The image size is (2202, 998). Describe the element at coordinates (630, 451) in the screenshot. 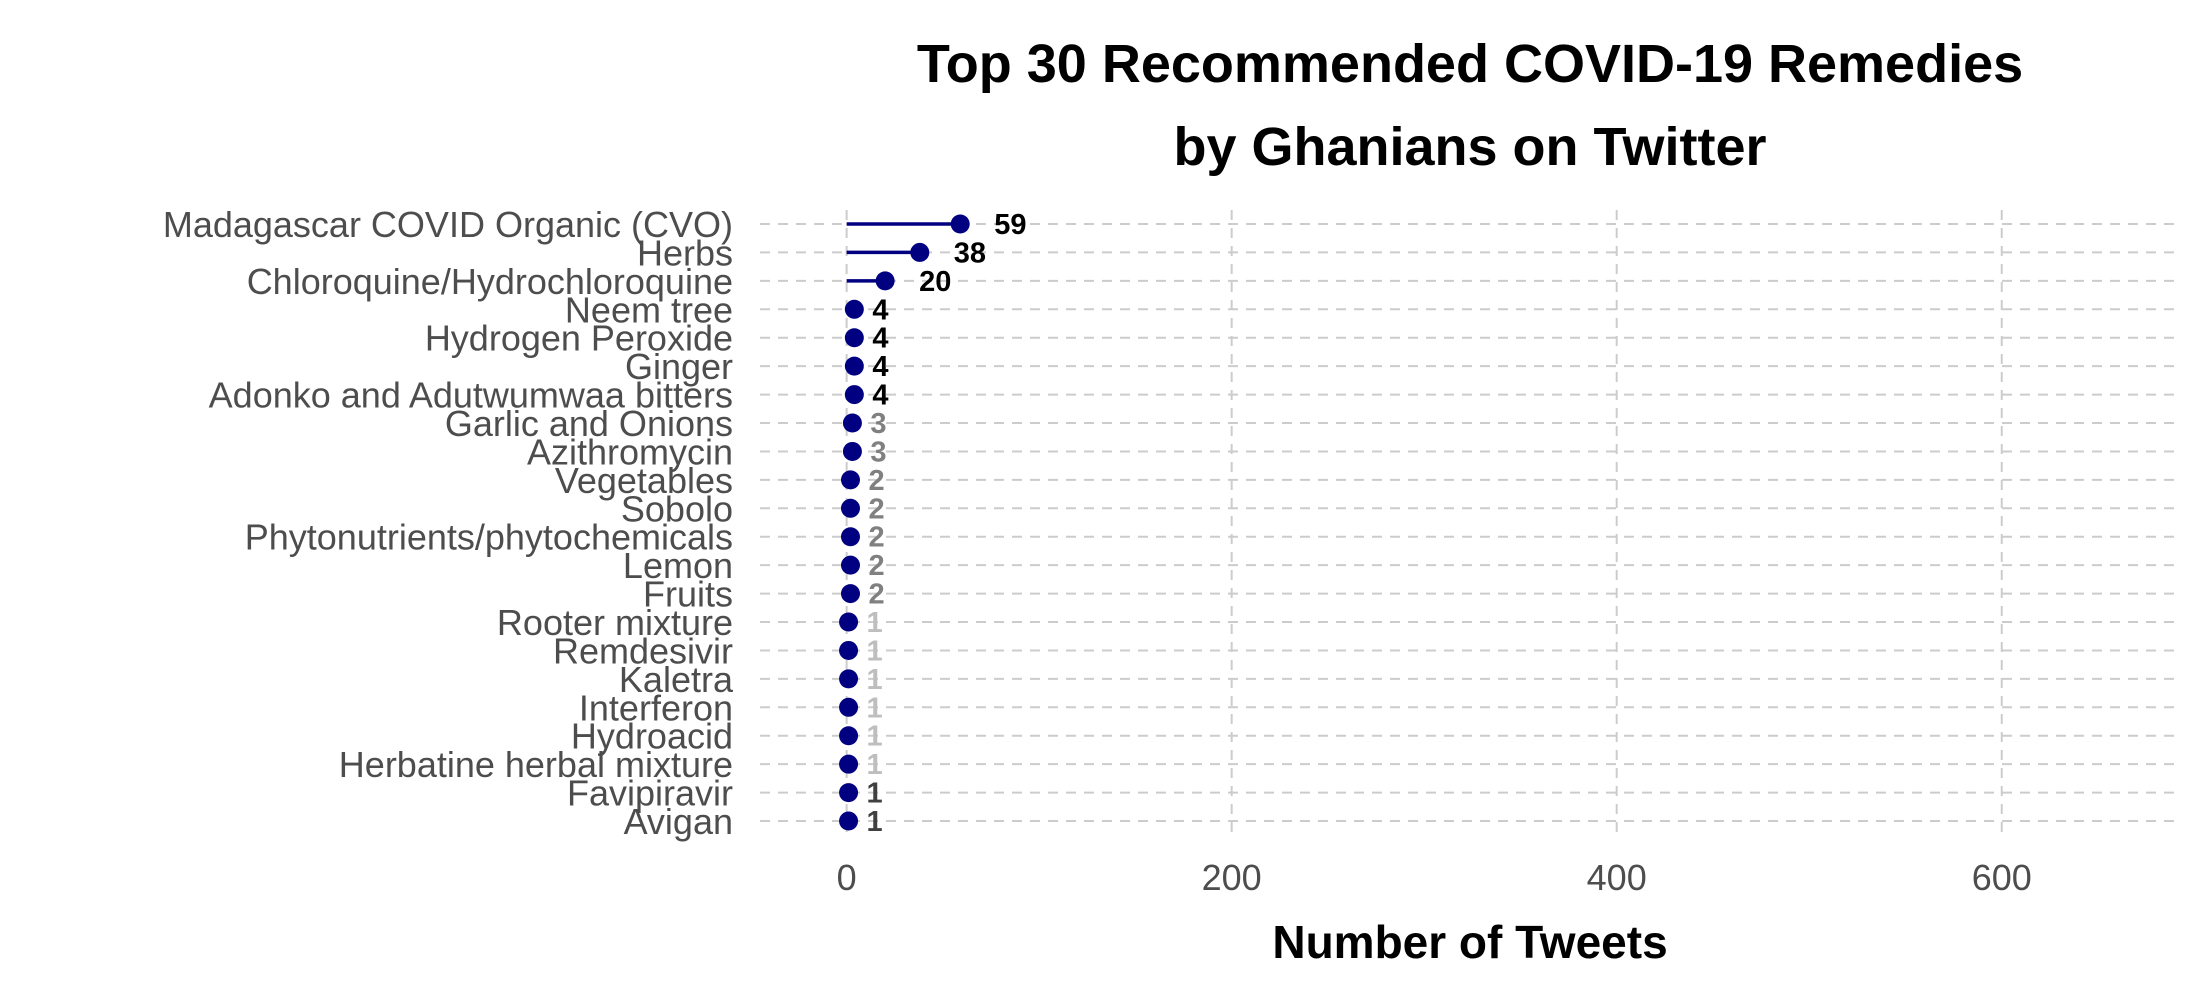

I see `category-label: Azithromycin` at that location.